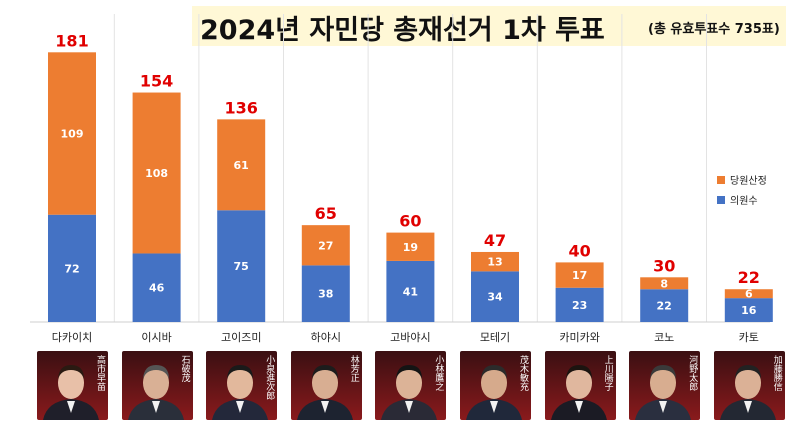 This screenshot has width=800, height=422. I want to click on data-label-party: 27, so click(325, 245).